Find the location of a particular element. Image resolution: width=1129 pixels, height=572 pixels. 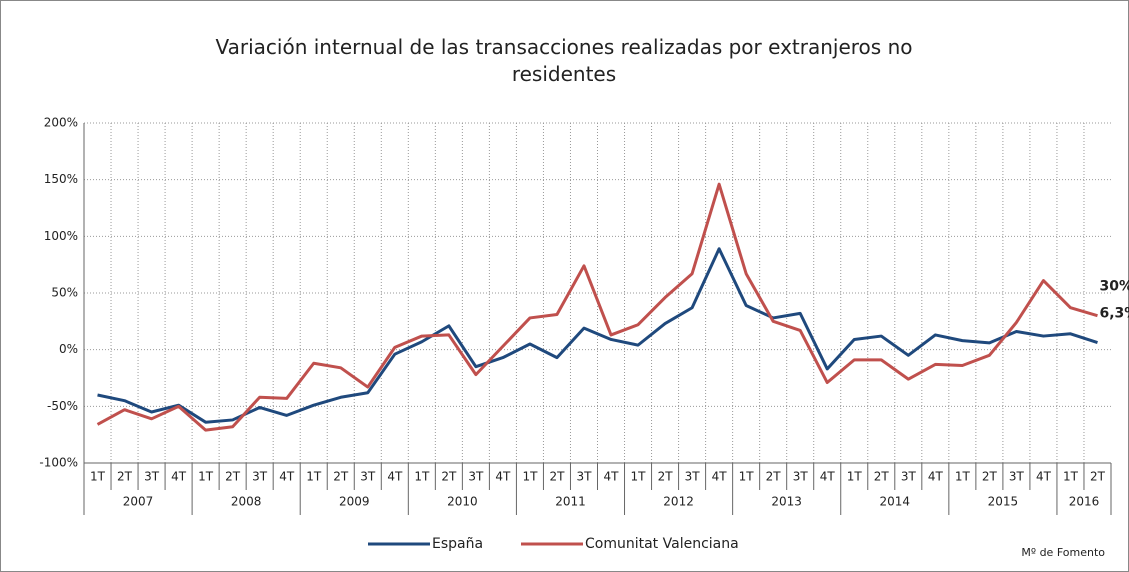

y-tick-label: 150% is located at coordinates (61, 179).